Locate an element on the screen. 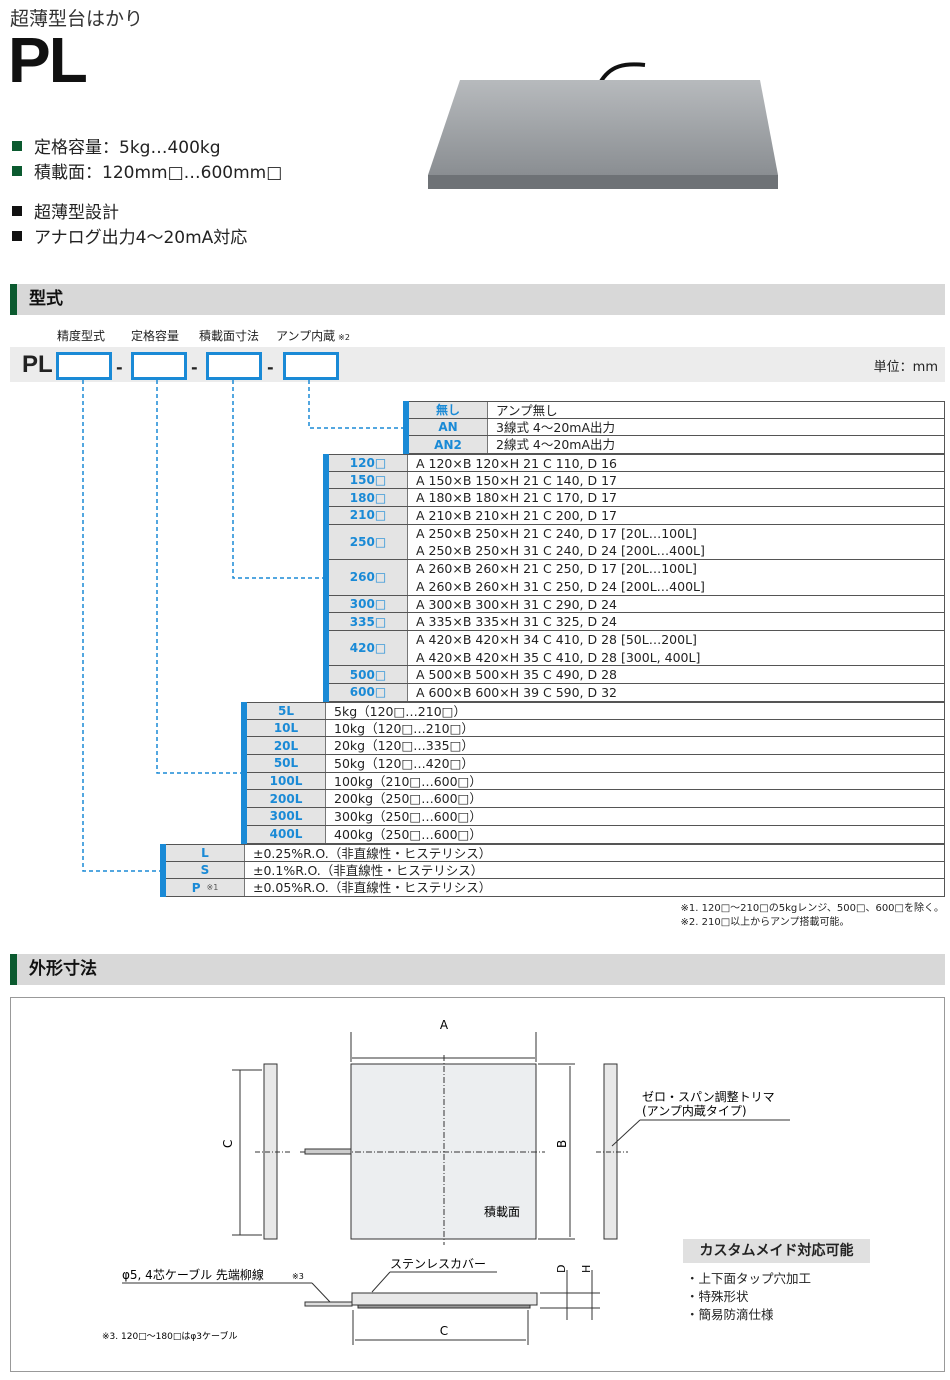 The height and width of the screenshot is (1380, 950). capacity-option-code: 300L is located at coordinates (286, 816).